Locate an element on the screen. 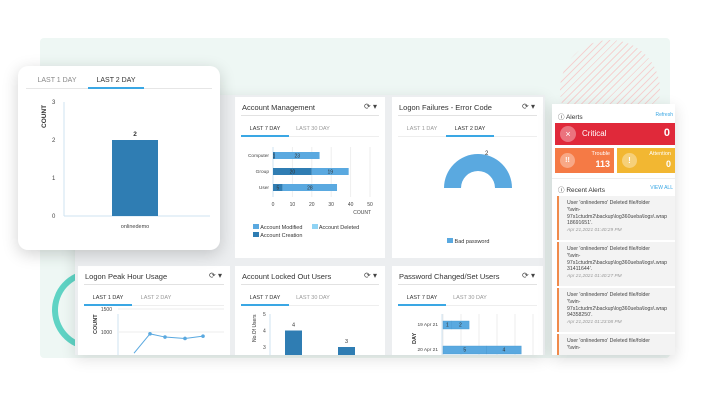 The image size is (705, 401). x-tick-label: 50 is located at coordinates (370, 205).